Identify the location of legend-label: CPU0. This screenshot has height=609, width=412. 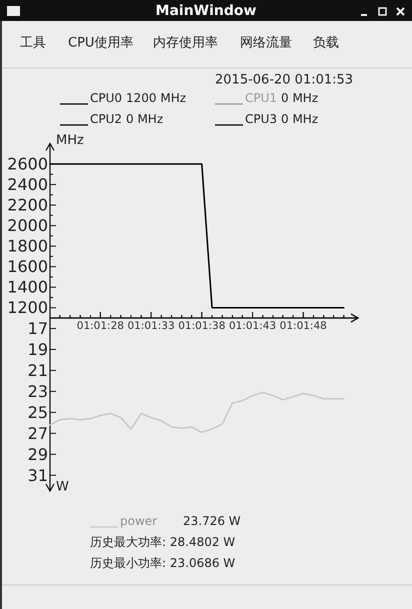
(106, 98).